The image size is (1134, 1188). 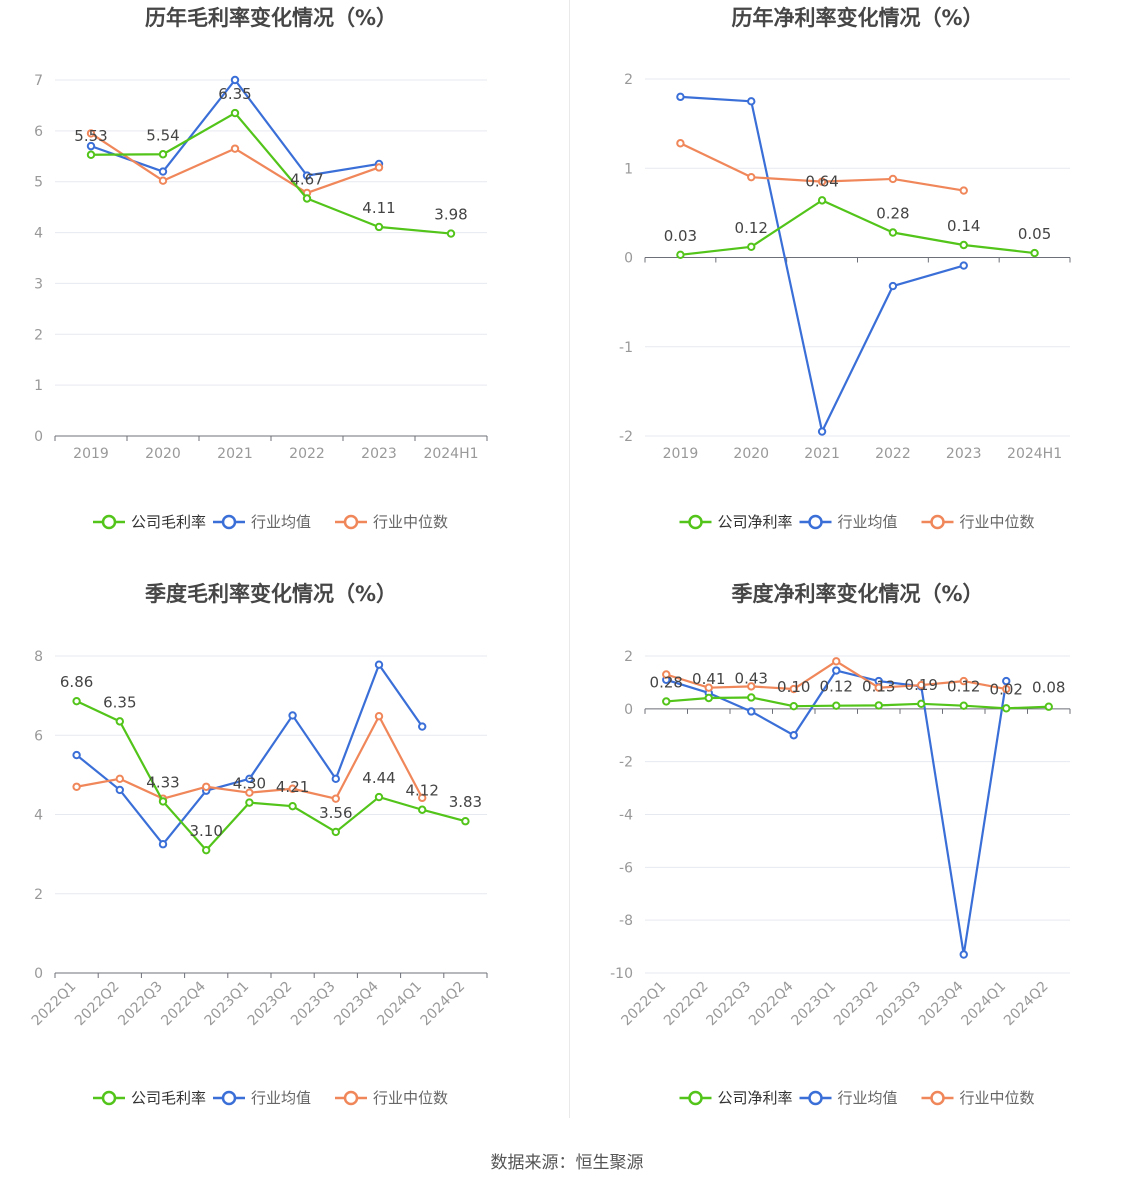 What do you see at coordinates (626, 868) in the screenshot?
I see `y-tick-label: -6` at bounding box center [626, 868].